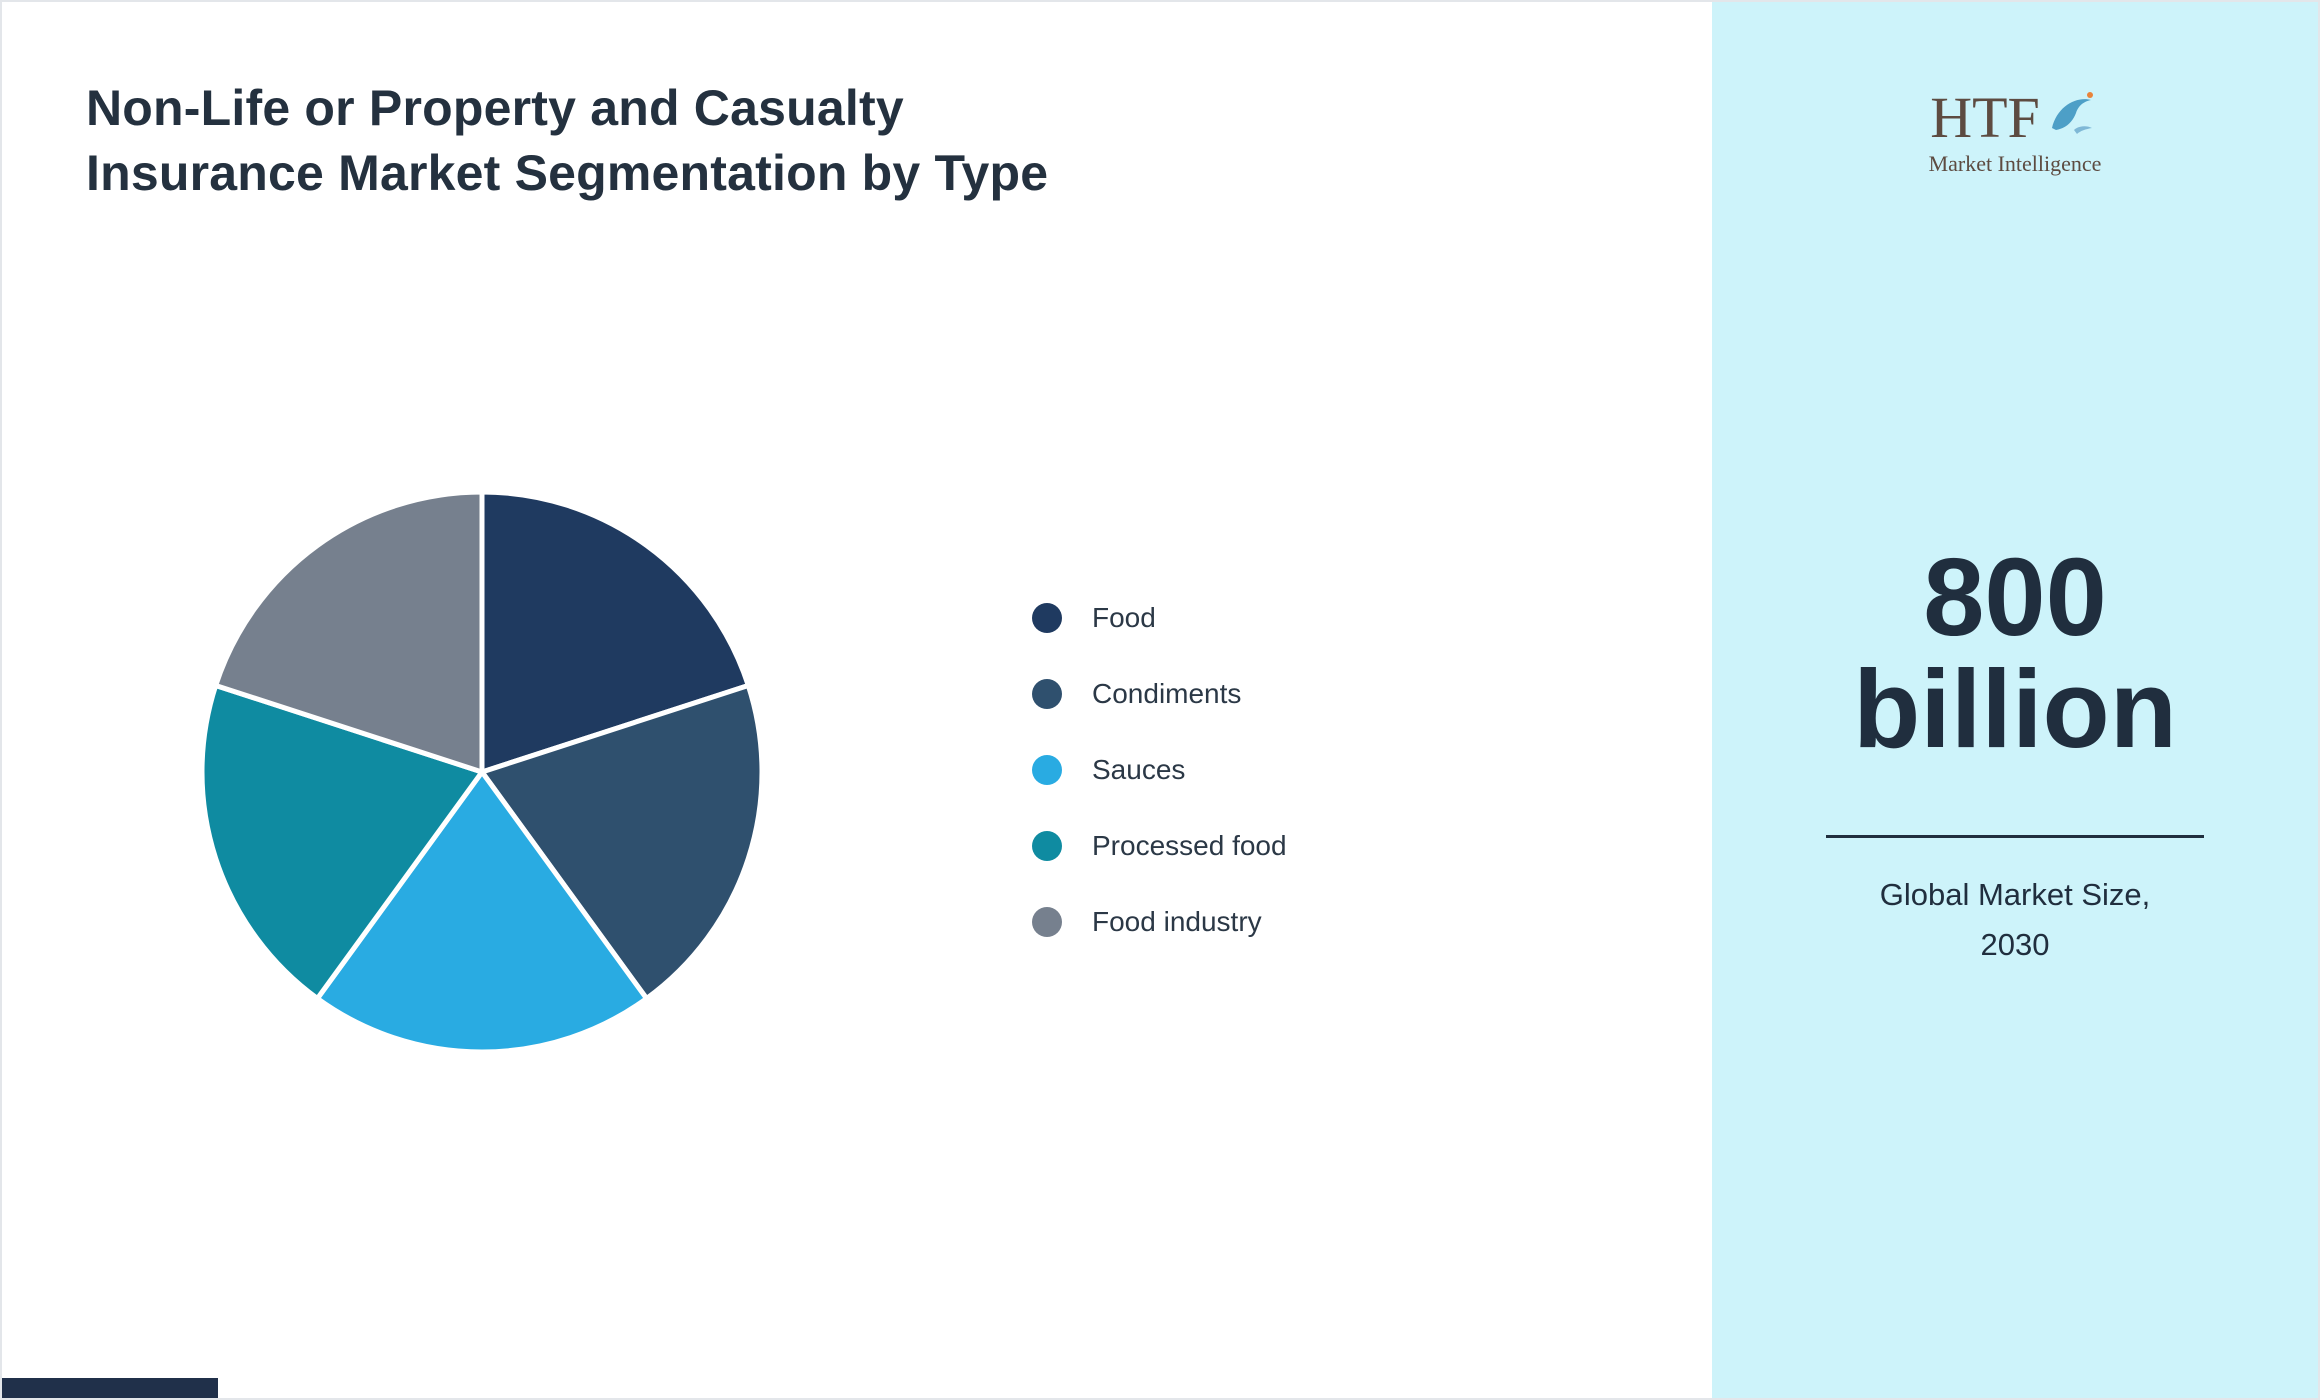 This screenshot has height=1400, width=2320. What do you see at coordinates (1124, 617) in the screenshot?
I see `legend-label: Food` at bounding box center [1124, 617].